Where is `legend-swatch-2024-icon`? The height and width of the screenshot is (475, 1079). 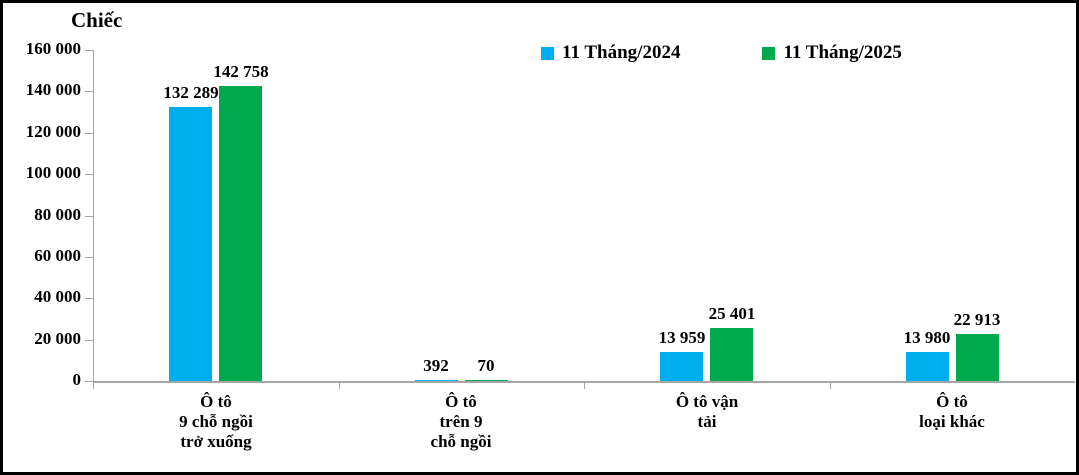 legend-swatch-2024-icon is located at coordinates (547, 53).